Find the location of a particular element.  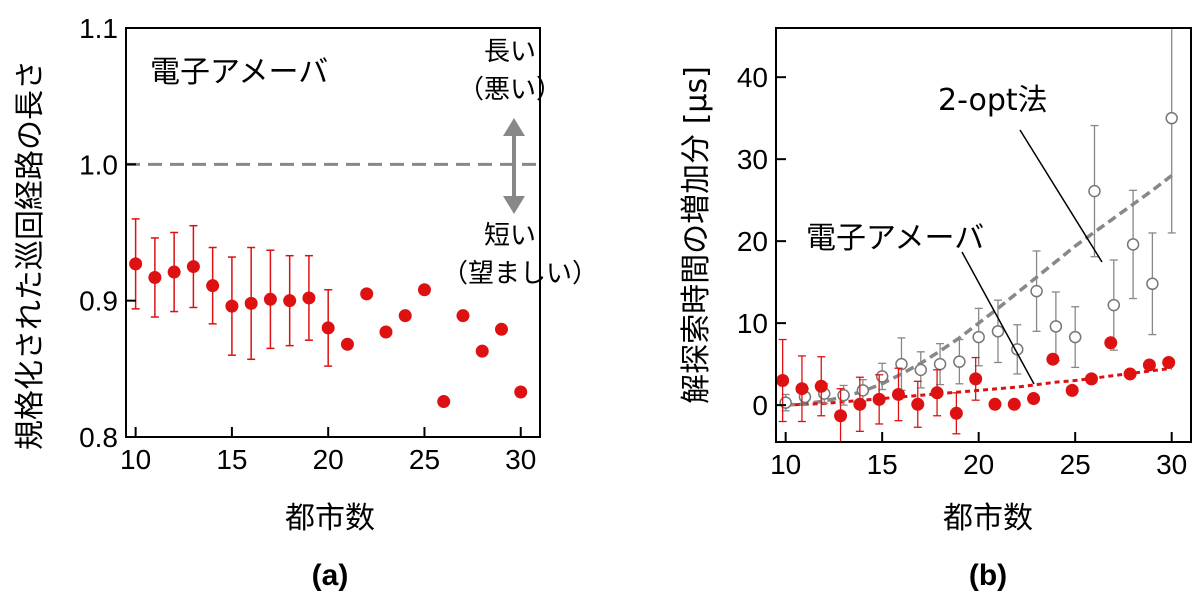

fit-curve is located at coordinates (978, 386).